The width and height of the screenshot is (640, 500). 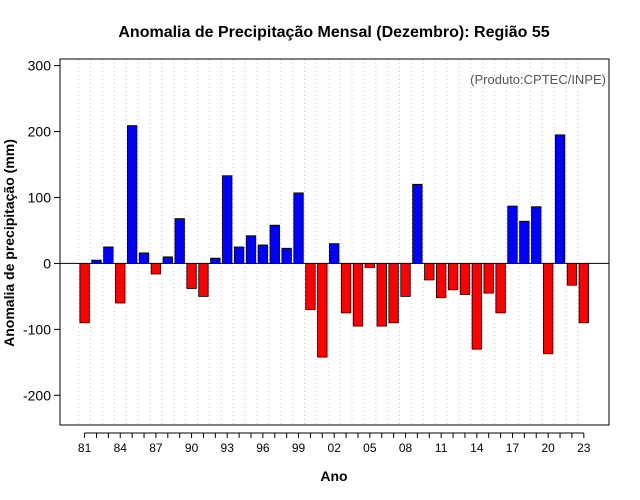 I want to click on x-tick-label: 14, so click(x=477, y=448).